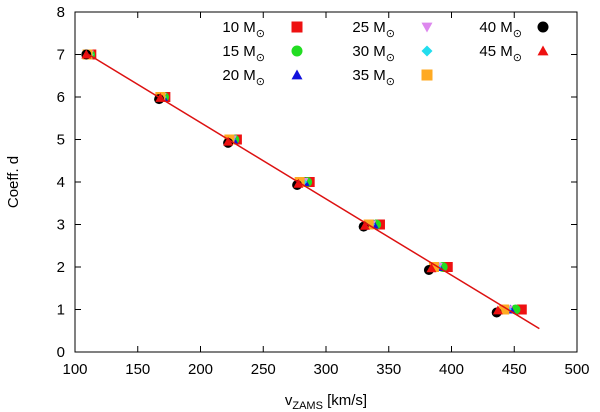 Image resolution: width=600 pixels, height=412 pixels. What do you see at coordinates (325, 369) in the screenshot?
I see `x-tick-label: 300` at bounding box center [325, 369].